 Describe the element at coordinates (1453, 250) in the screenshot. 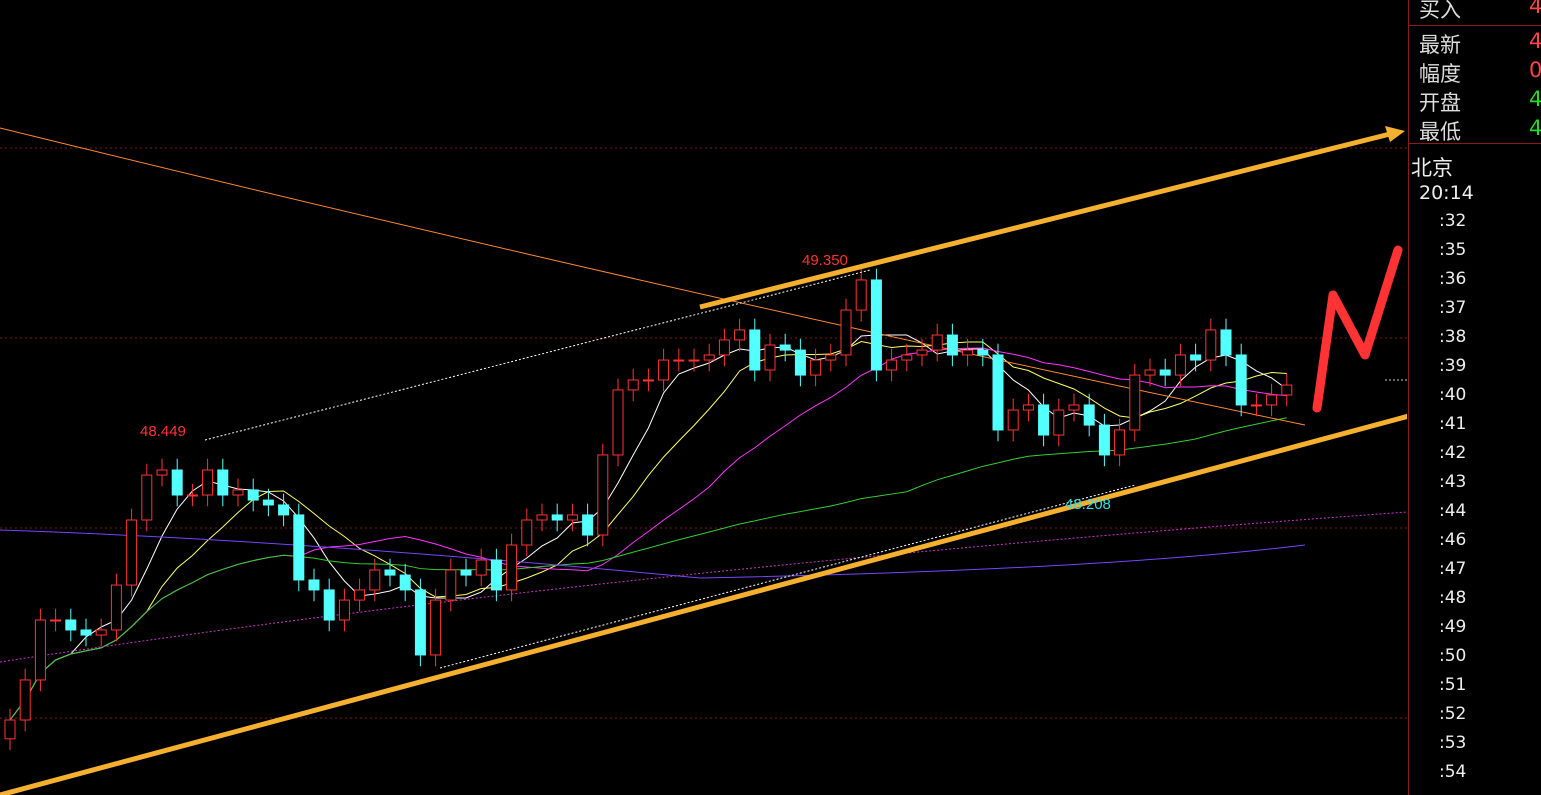

I see `time-tick: :35` at that location.